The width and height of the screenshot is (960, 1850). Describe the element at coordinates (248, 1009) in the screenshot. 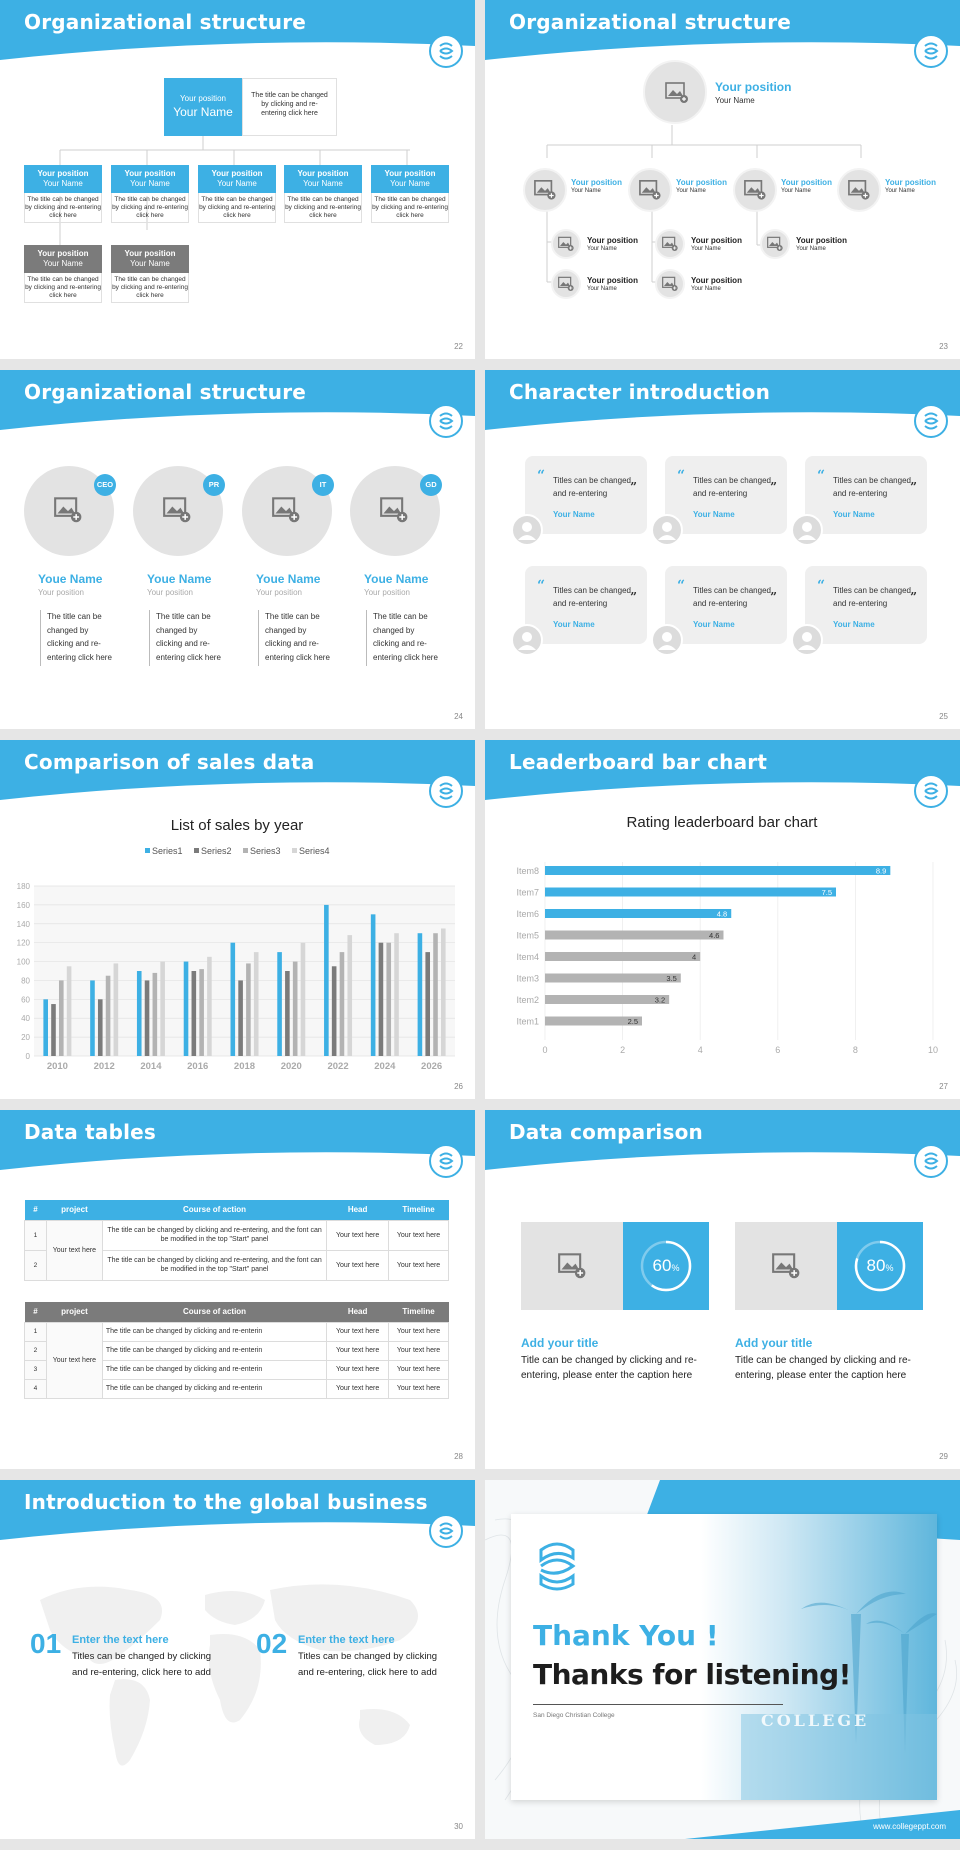

I see `bar-series3-2018` at that location.